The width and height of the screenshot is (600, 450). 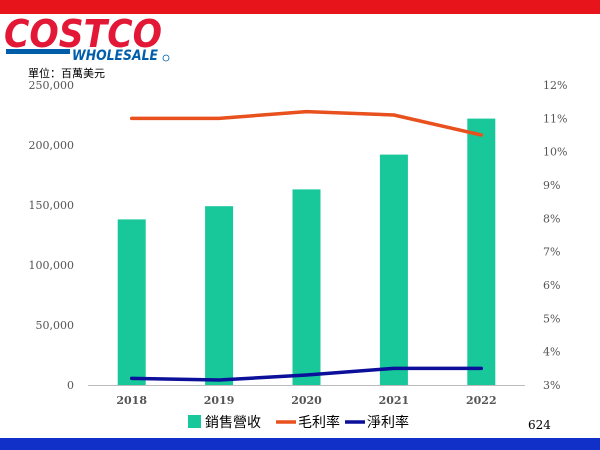 I want to click on y-right-tick-label: 3%, so click(x=551, y=385).